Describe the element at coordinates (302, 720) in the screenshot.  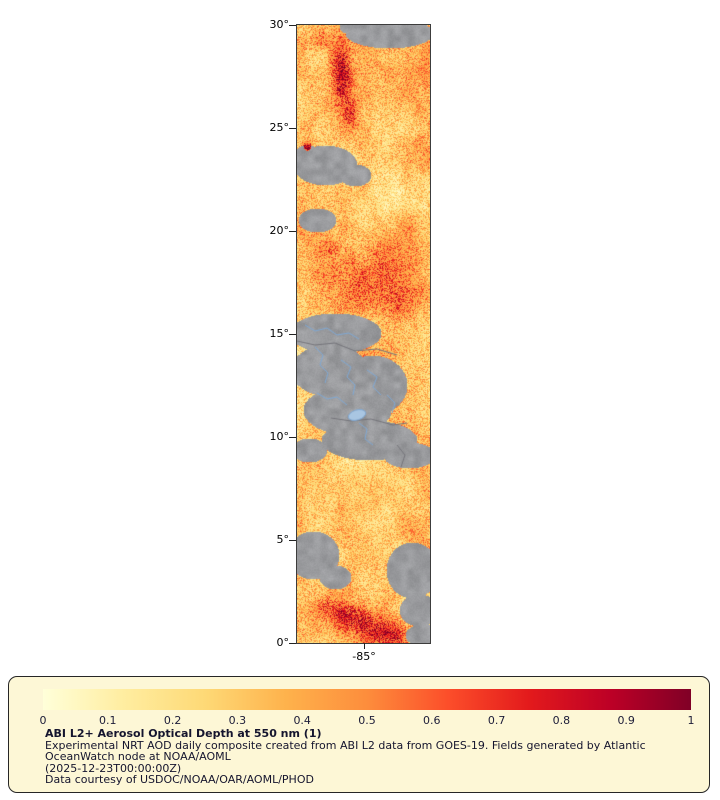
I see `colorbar-tick-label: 0.4` at that location.